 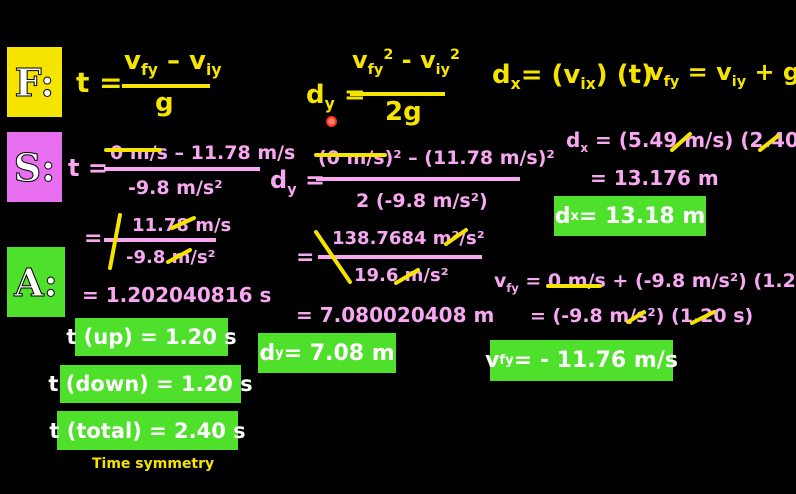 What do you see at coordinates (305, 257) in the screenshot?
I see `solve-dy-eq2: =` at bounding box center [305, 257].